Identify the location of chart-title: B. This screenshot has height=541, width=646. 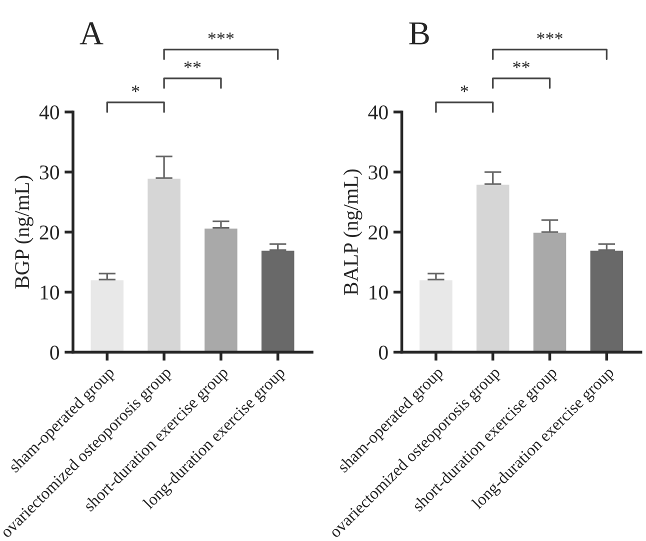
(419, 33).